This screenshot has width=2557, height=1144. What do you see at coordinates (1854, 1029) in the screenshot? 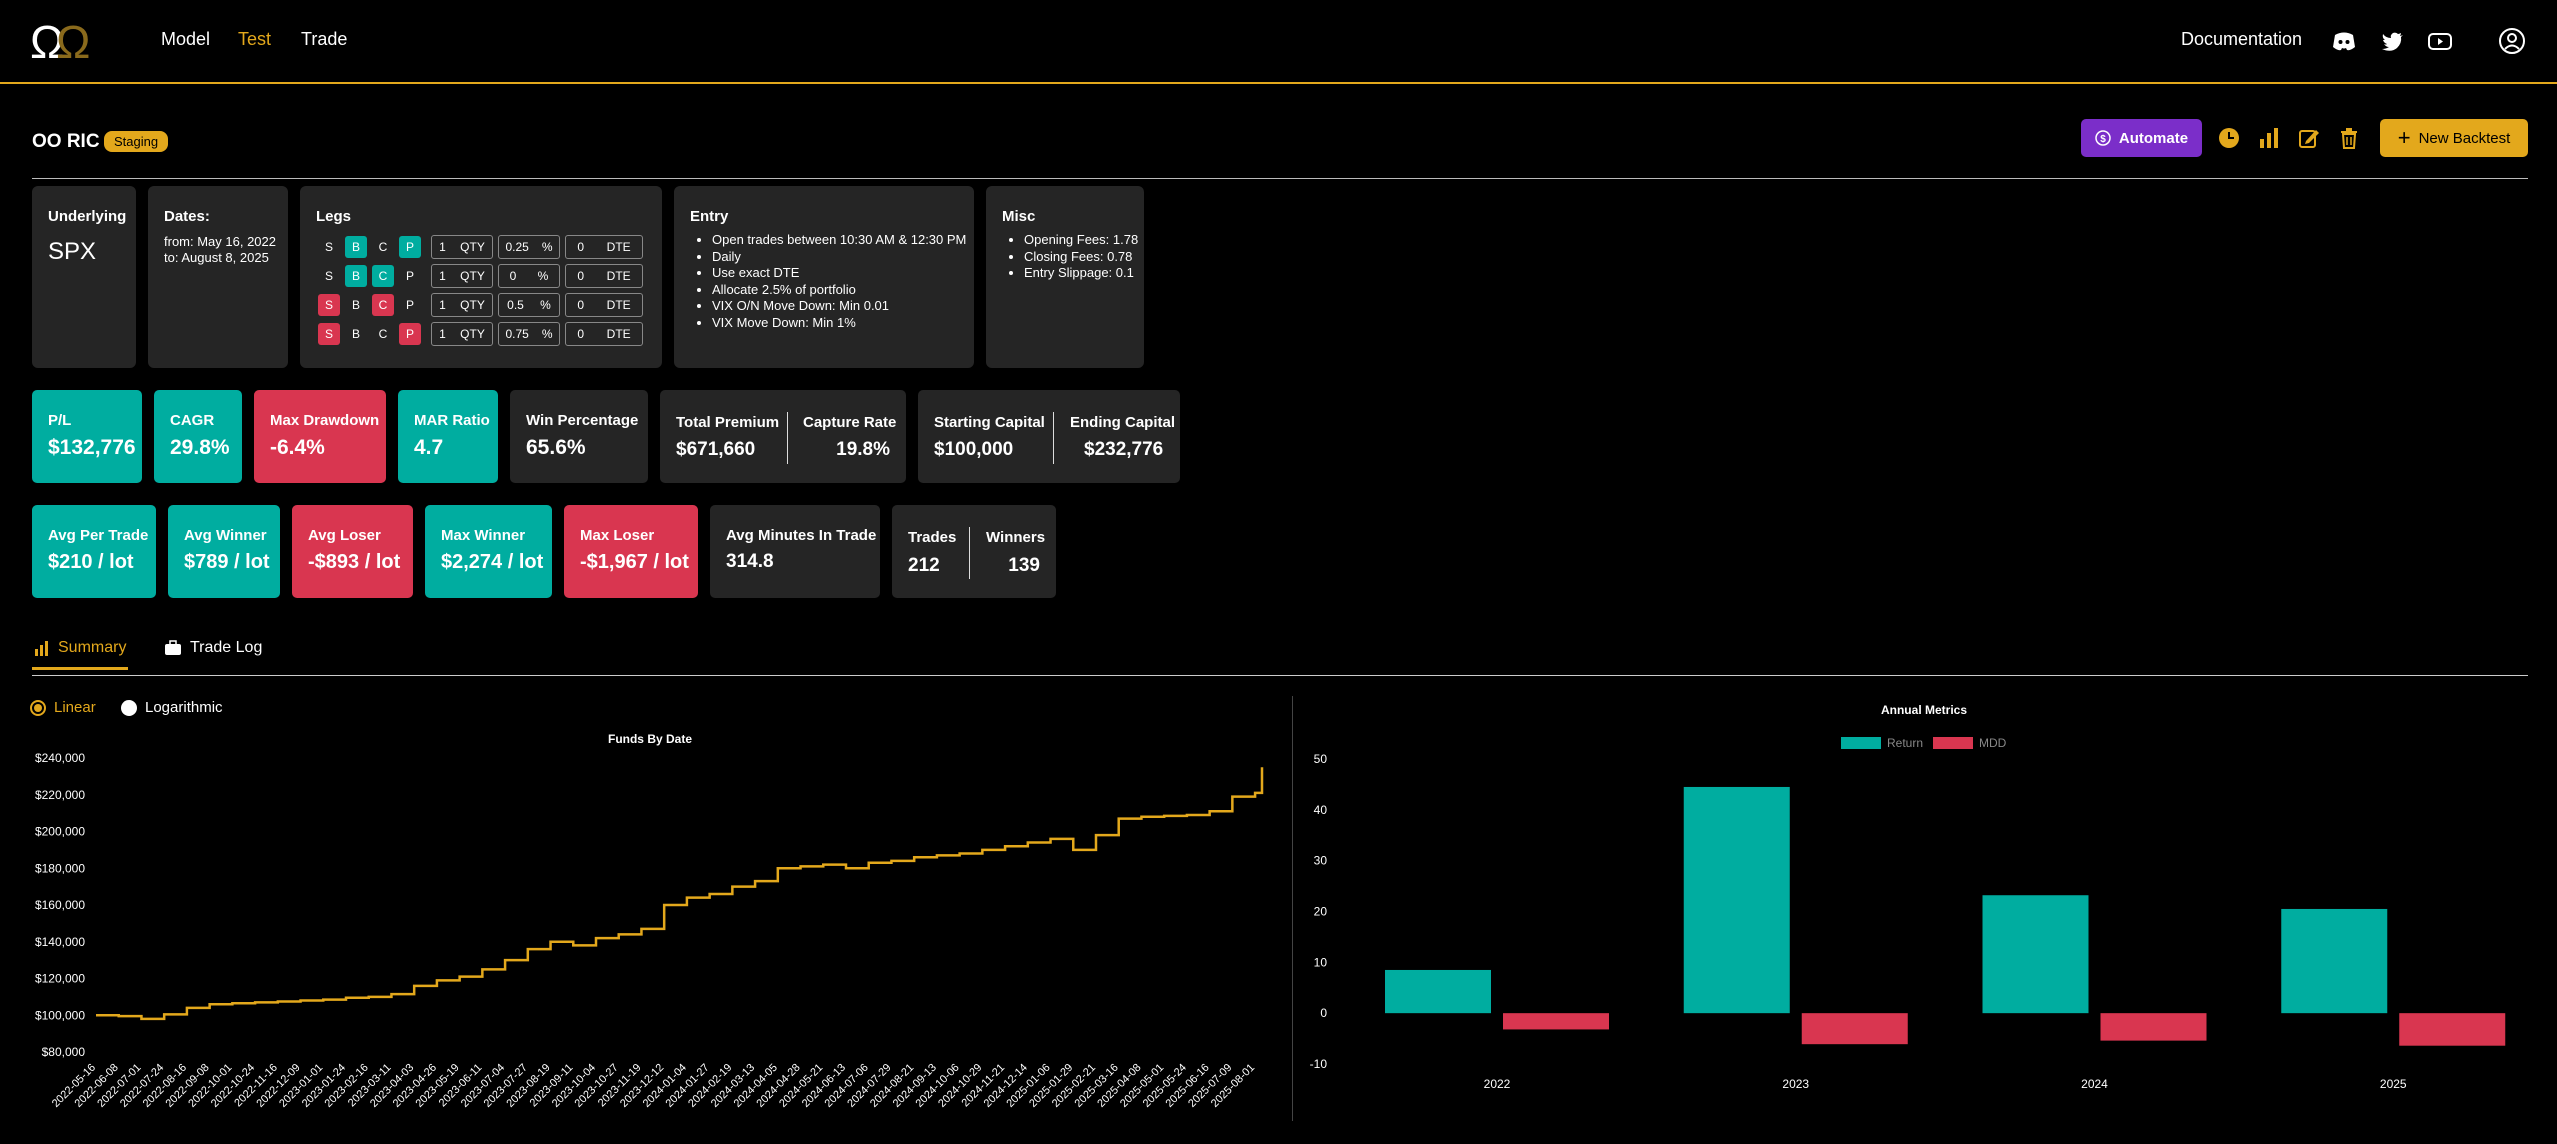
I see `bar-mdd-2023` at bounding box center [1854, 1029].